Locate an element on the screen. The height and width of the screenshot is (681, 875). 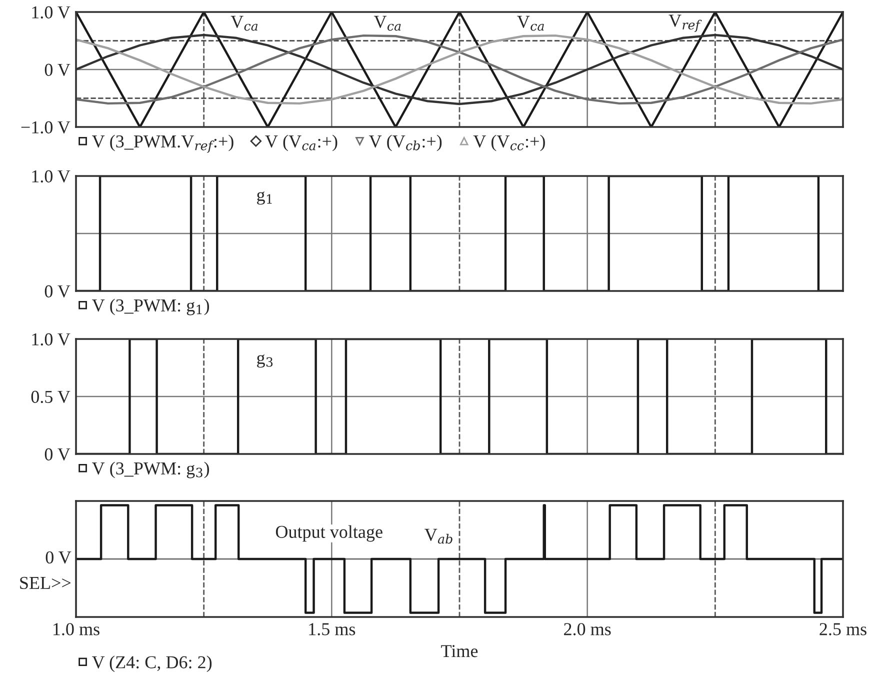
x-tick-label: 2.5 ms is located at coordinates (843, 629).